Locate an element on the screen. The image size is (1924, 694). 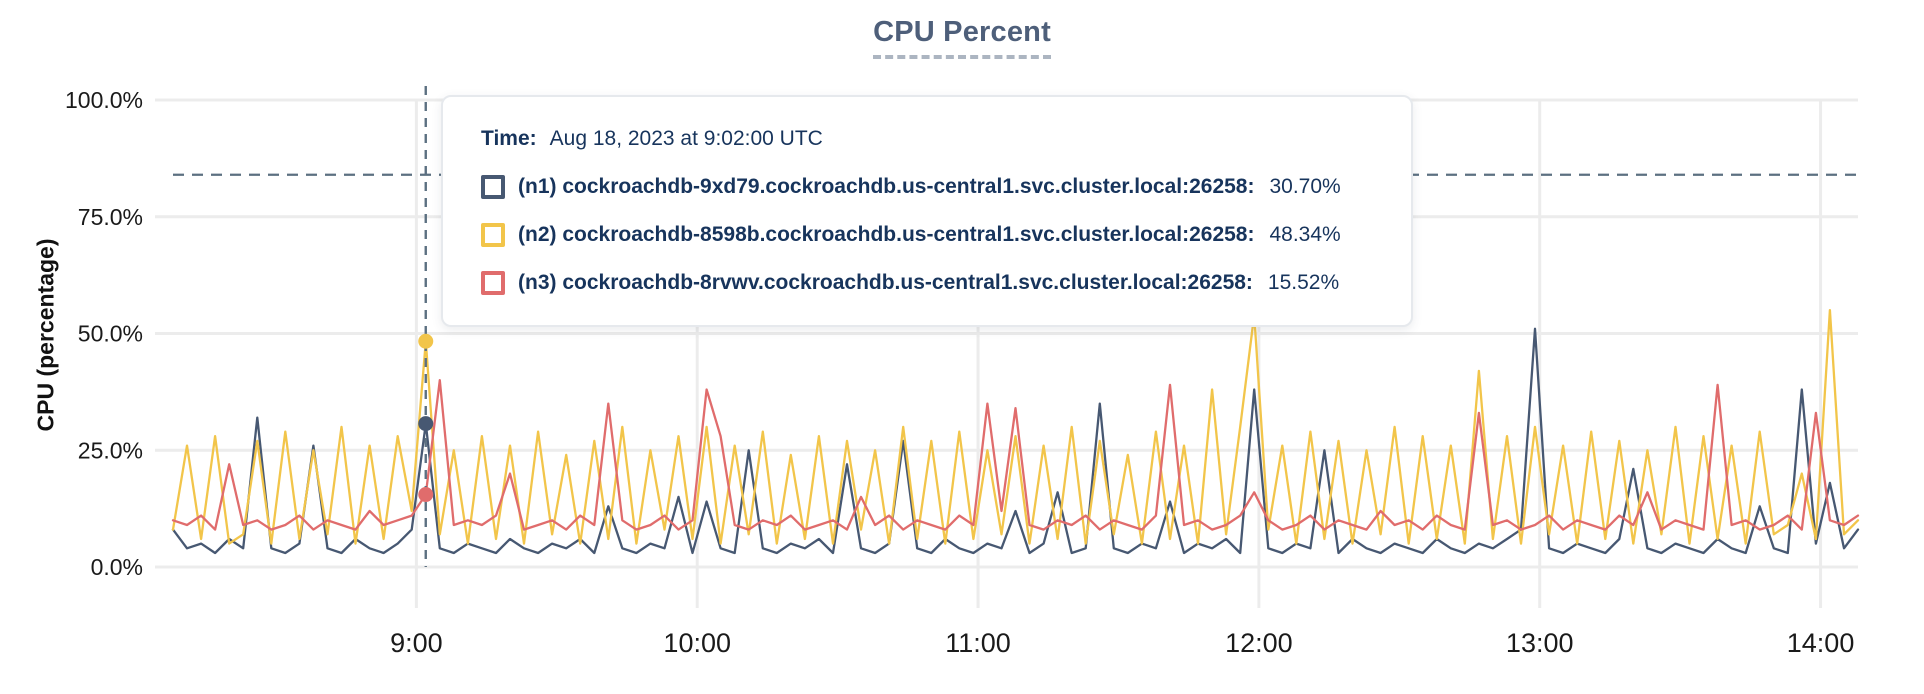
x-tick-label: 13:00 is located at coordinates (1540, 643).